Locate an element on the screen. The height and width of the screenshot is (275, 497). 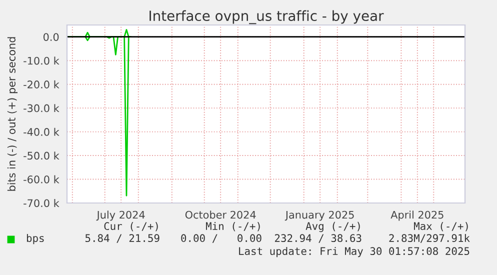
text: Avg (-/+) is located at coordinates (333, 227).